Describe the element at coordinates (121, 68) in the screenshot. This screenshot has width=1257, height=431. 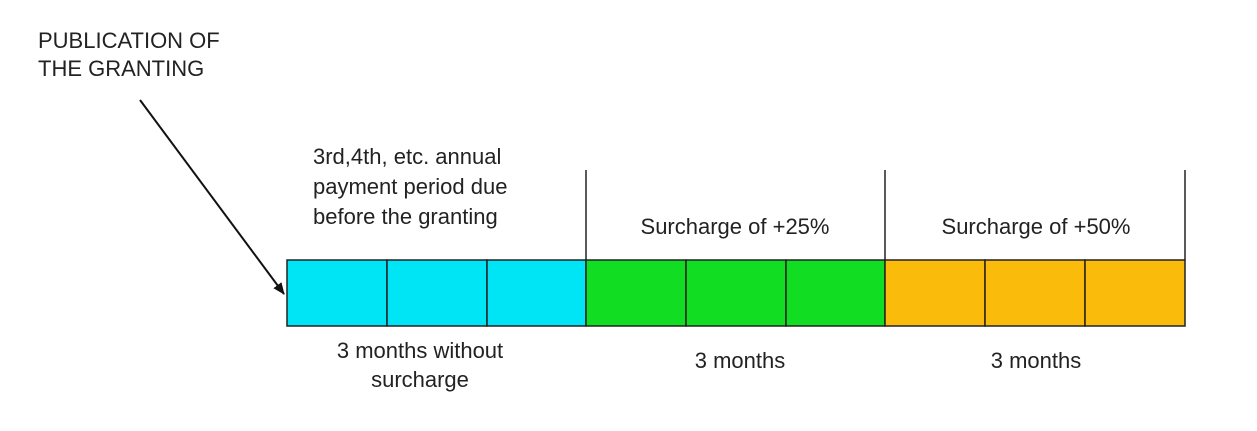
I see `annotation-line: THE GRANTING` at that location.